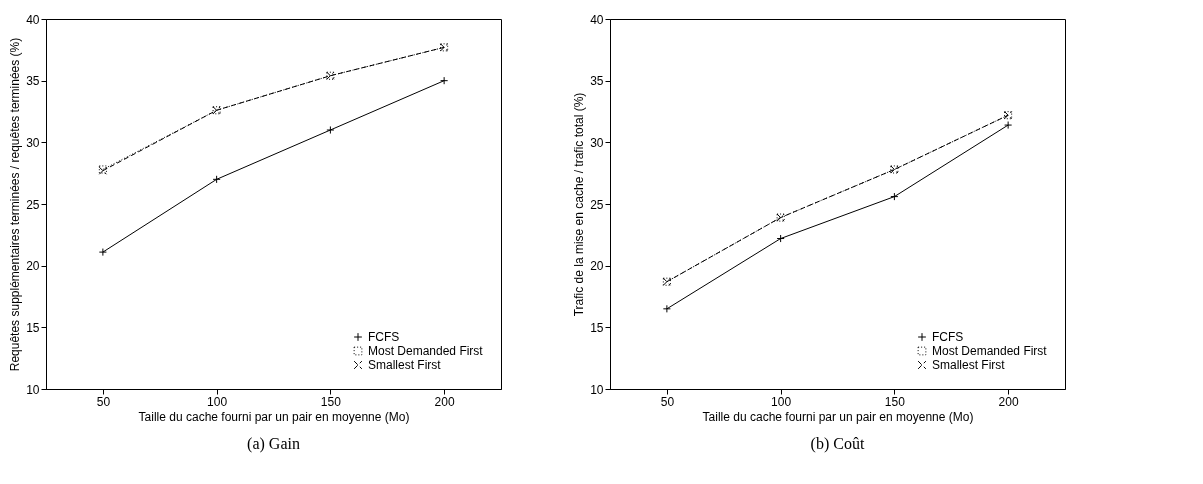 The width and height of the screenshot is (1203, 484). What do you see at coordinates (837, 444) in the screenshot?
I see `text: (b) Coût` at bounding box center [837, 444].